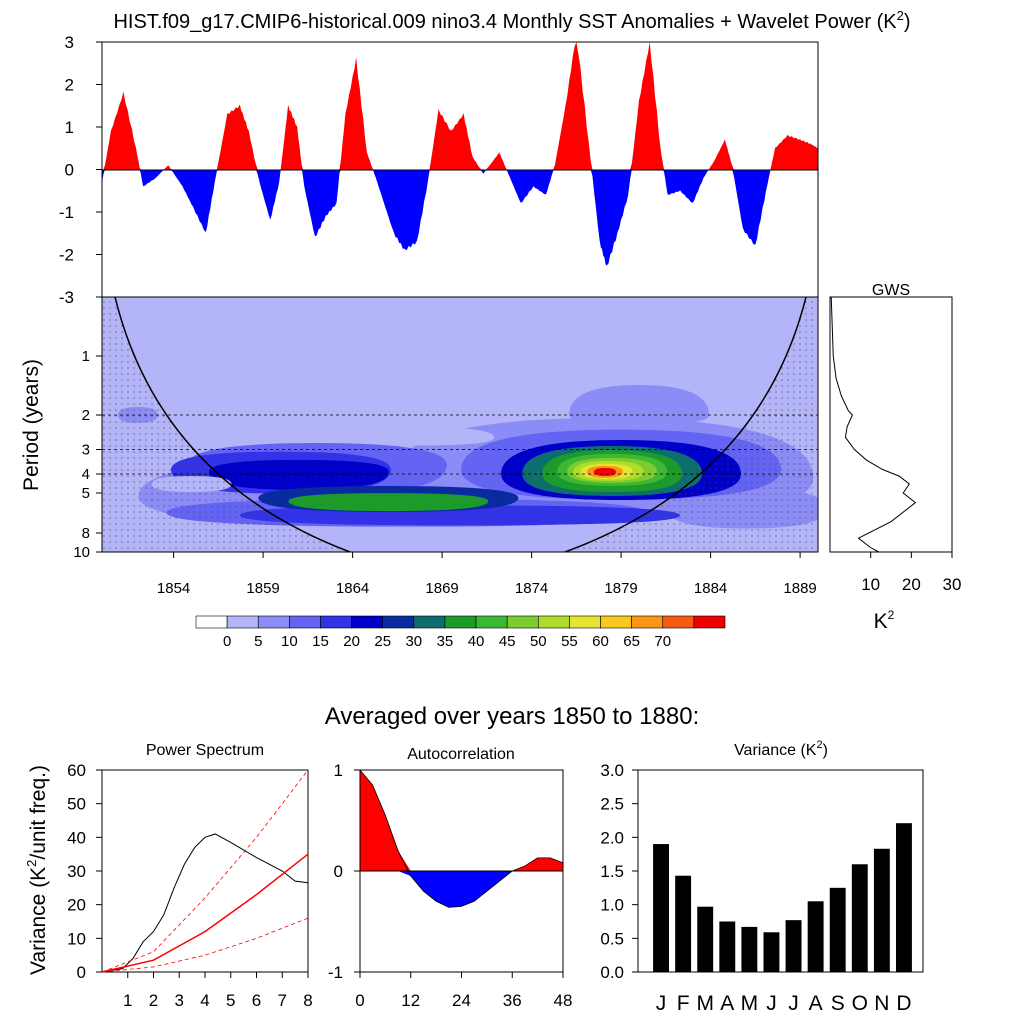 The height and width of the screenshot is (1024, 1024). What do you see at coordinates (891, 424) in the screenshot?
I see `gws-frame` at bounding box center [891, 424].